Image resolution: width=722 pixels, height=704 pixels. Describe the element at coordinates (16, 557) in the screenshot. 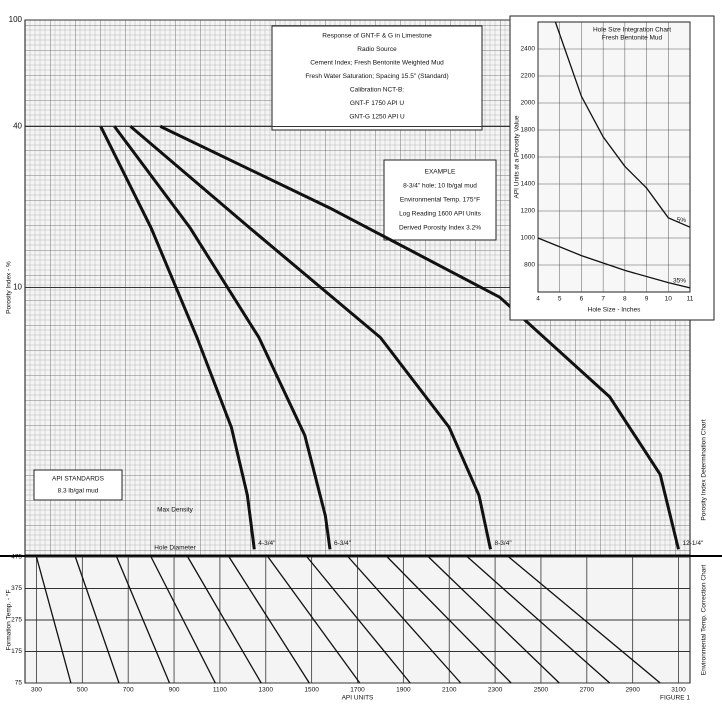

I see `y-tick-label: 475` at that location.